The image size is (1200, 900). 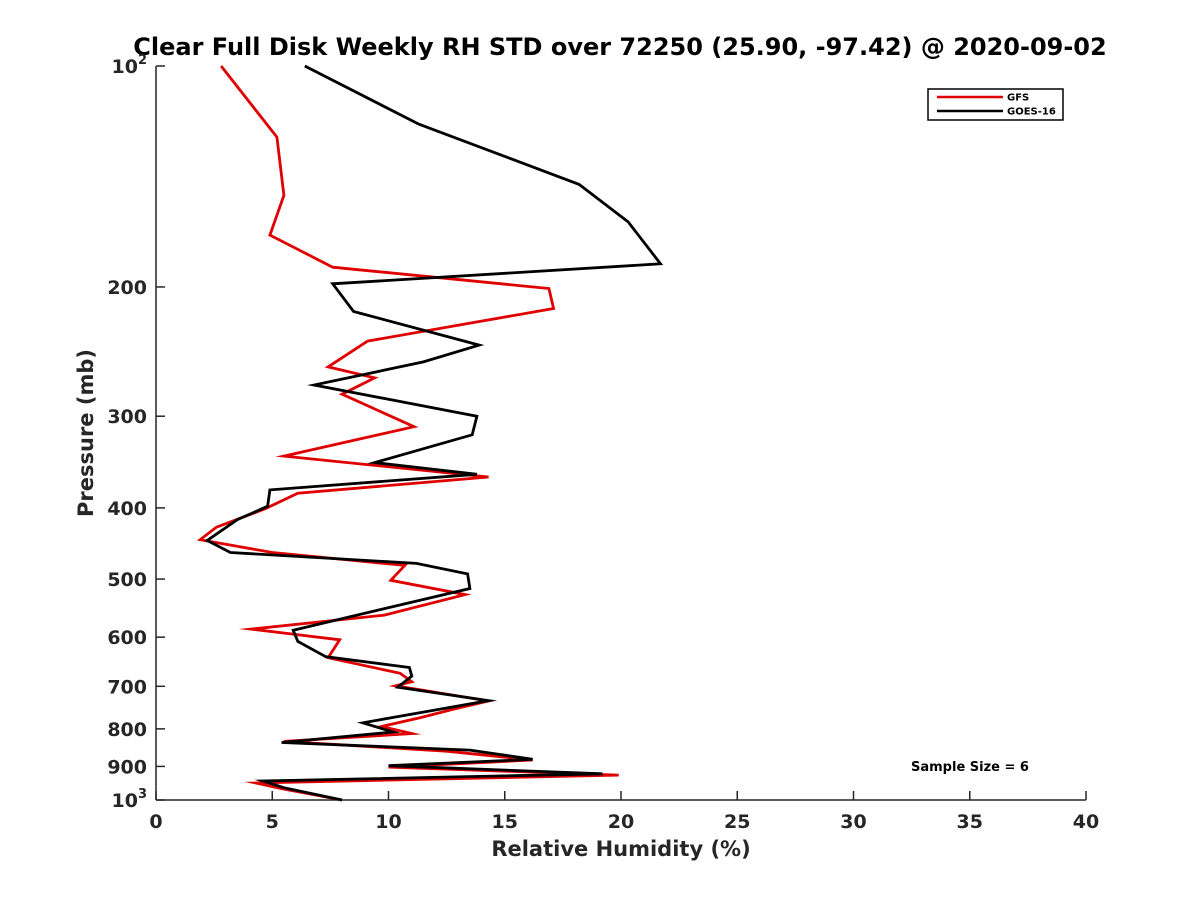 I want to click on x-axis-label: Relative Humidity (%), so click(x=620, y=849).